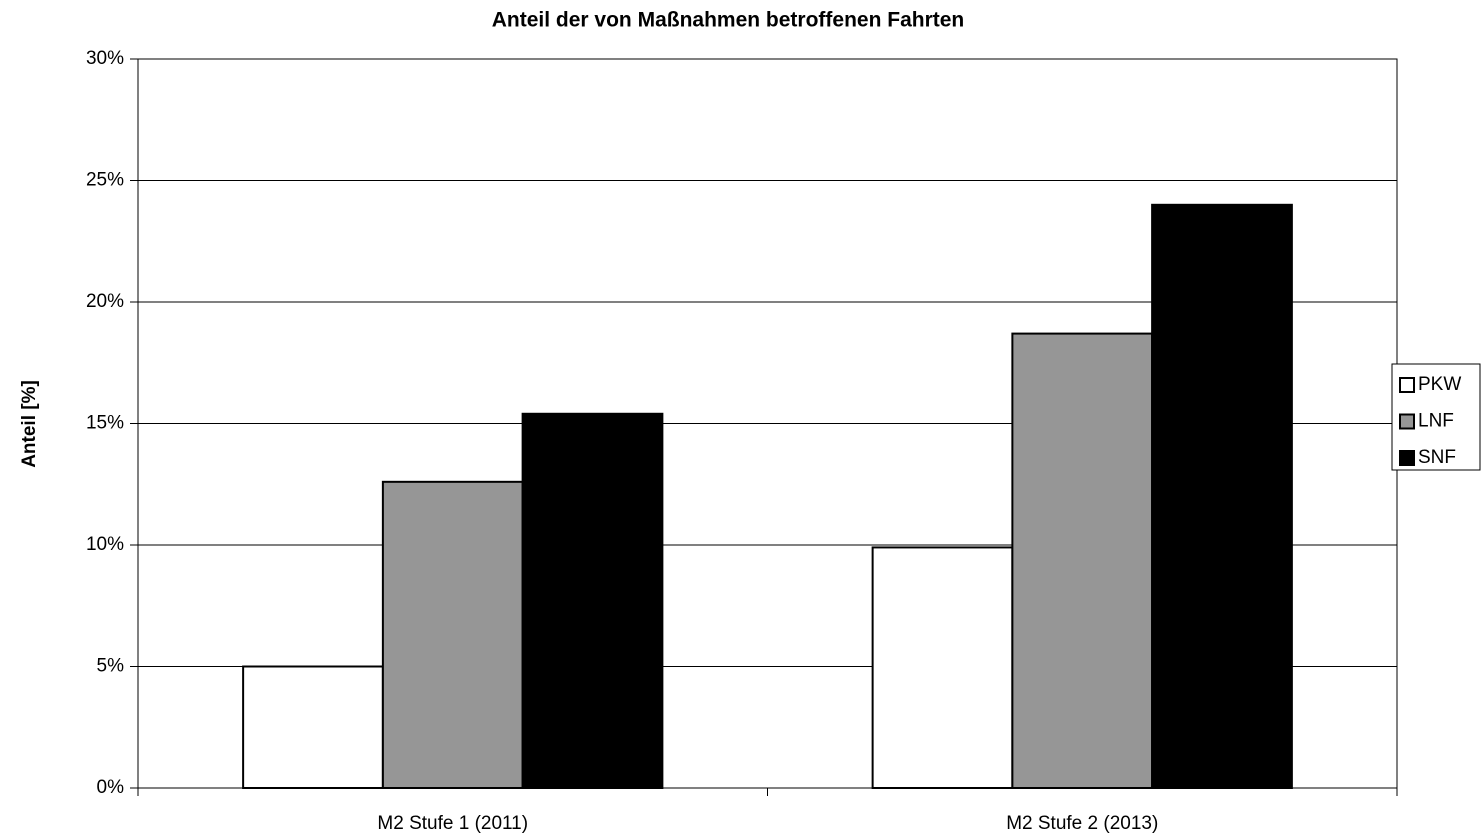  Describe the element at coordinates (1082, 823) in the screenshot. I see `x-tick-label: M2 Stufe 2 (2013)` at that location.